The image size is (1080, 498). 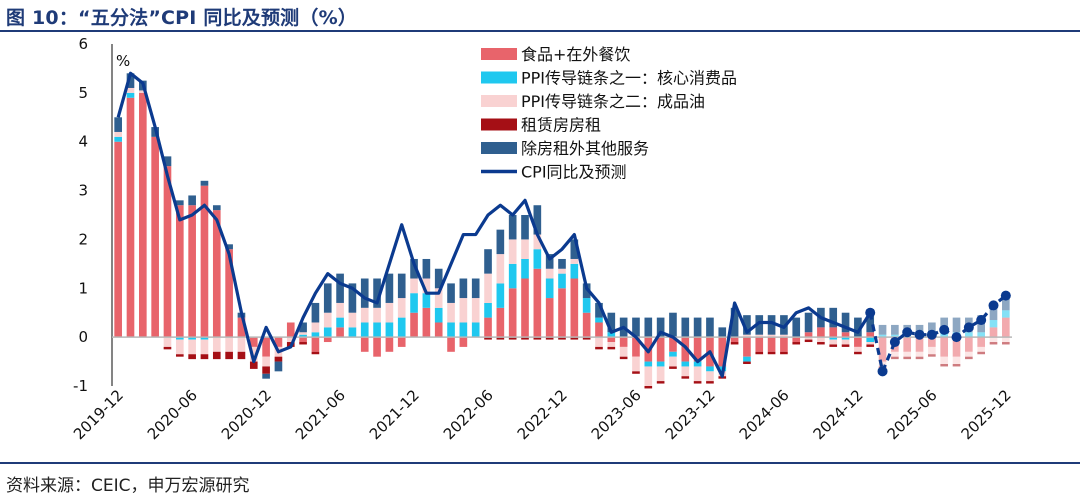 I want to click on y-tick-label: 5, so click(x=83, y=93).